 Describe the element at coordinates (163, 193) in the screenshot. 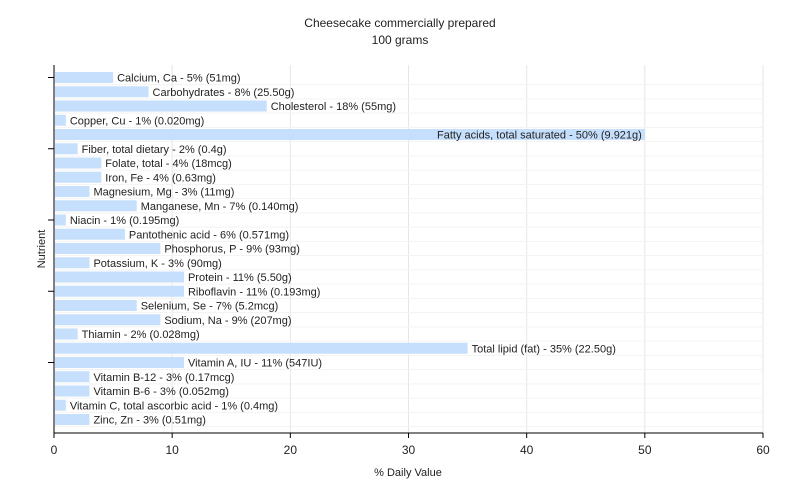

I see `bar-data-label: Magnesium, Mg - 3% (11mg)` at that location.